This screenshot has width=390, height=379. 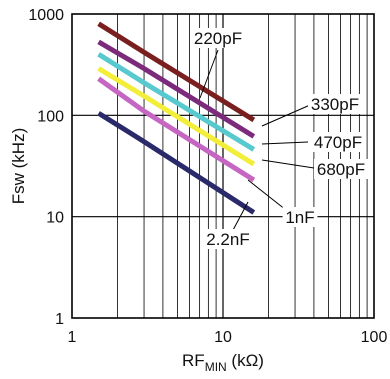 I want to click on series-label-2.2nf: 2.2nF, so click(x=227, y=239).